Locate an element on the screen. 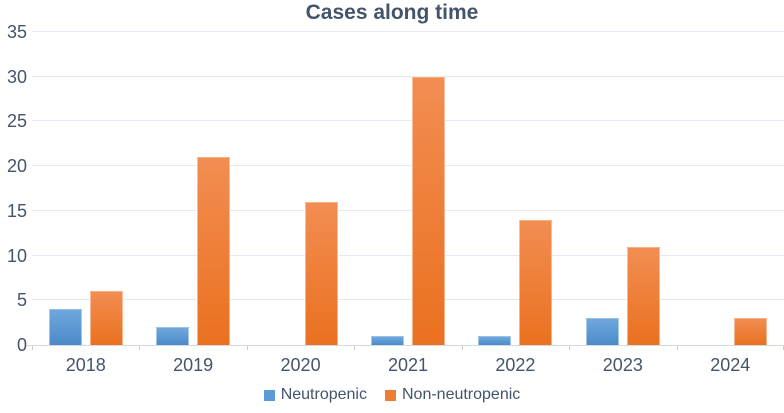  bar-non-neutropenic-2019 is located at coordinates (214, 251).